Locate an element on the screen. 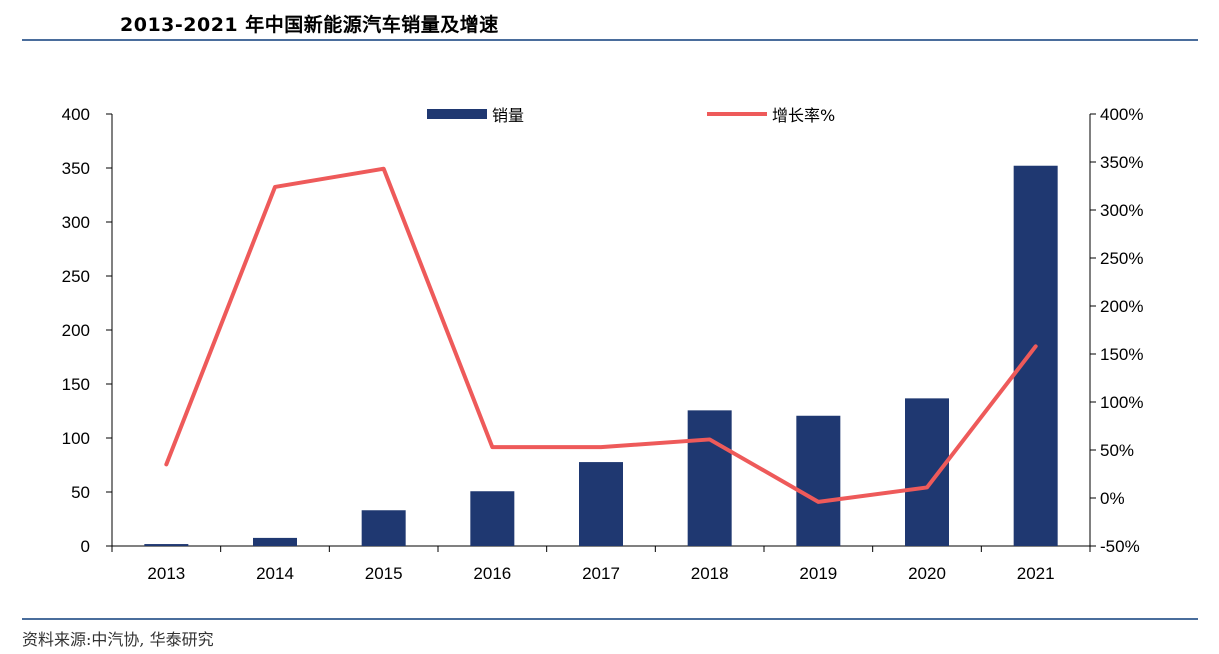 This screenshot has height=654, width=1219. y-right-tick-label: 400% is located at coordinates (1121, 114).